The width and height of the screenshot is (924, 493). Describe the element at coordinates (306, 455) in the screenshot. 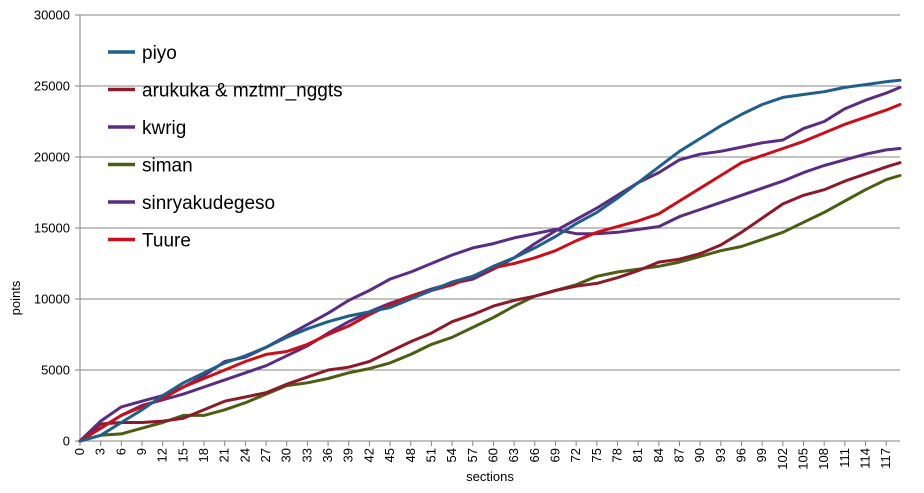

I see `x-tick-label: 33` at that location.